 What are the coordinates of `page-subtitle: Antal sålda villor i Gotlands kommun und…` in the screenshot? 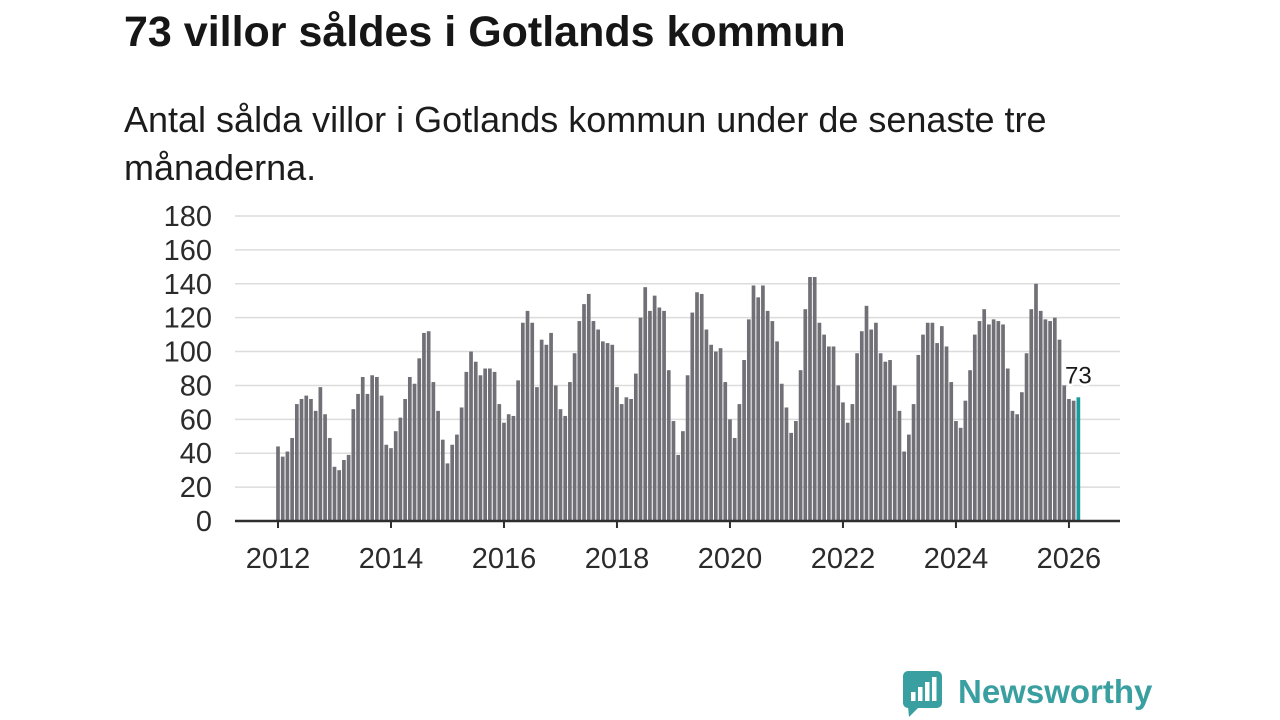 It's located at (585, 143).